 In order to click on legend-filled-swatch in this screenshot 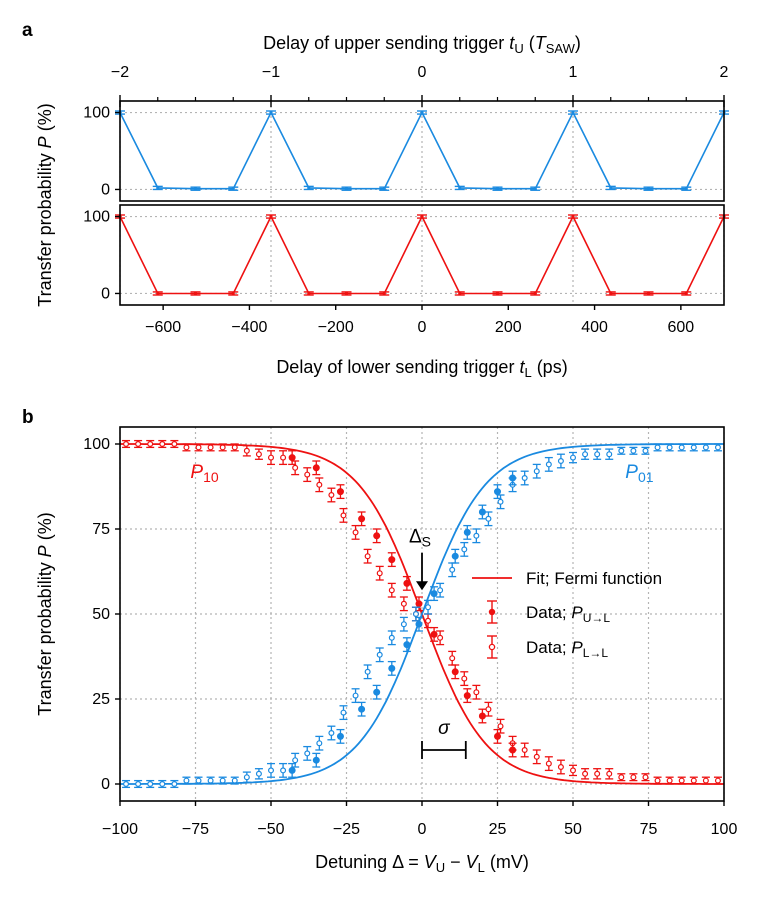, I will do `click(492, 612)`.